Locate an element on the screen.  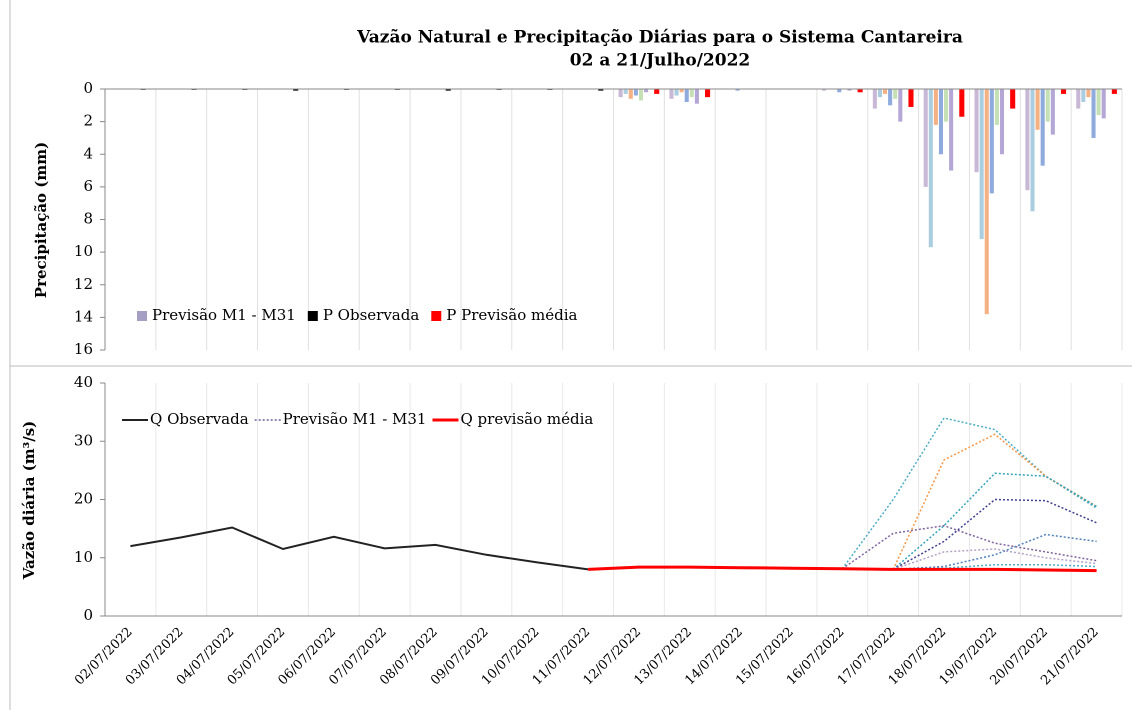
legend-label: Q Observada is located at coordinates (199, 419).